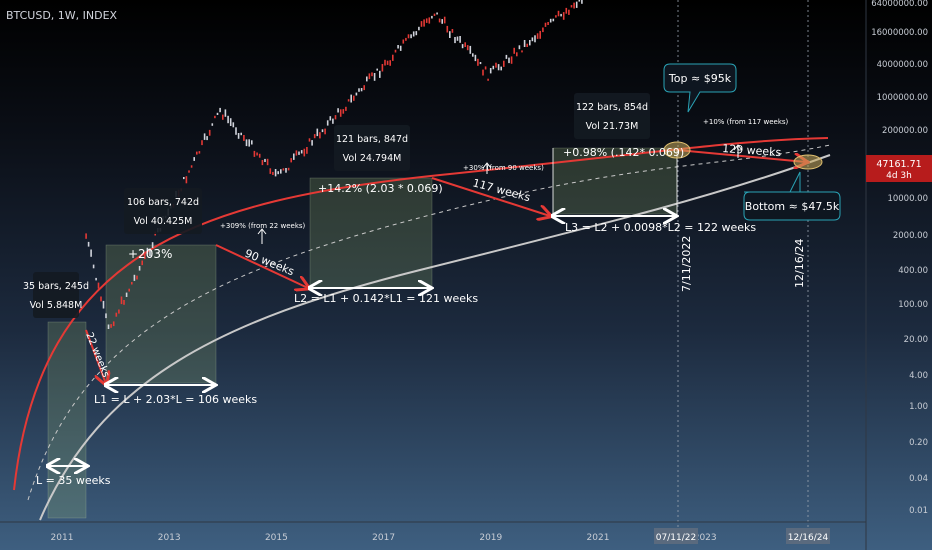 This screenshot has height=550, width=932. Describe the element at coordinates (490, 196) in the screenshot. I see `move-arrow-117w` at that location.